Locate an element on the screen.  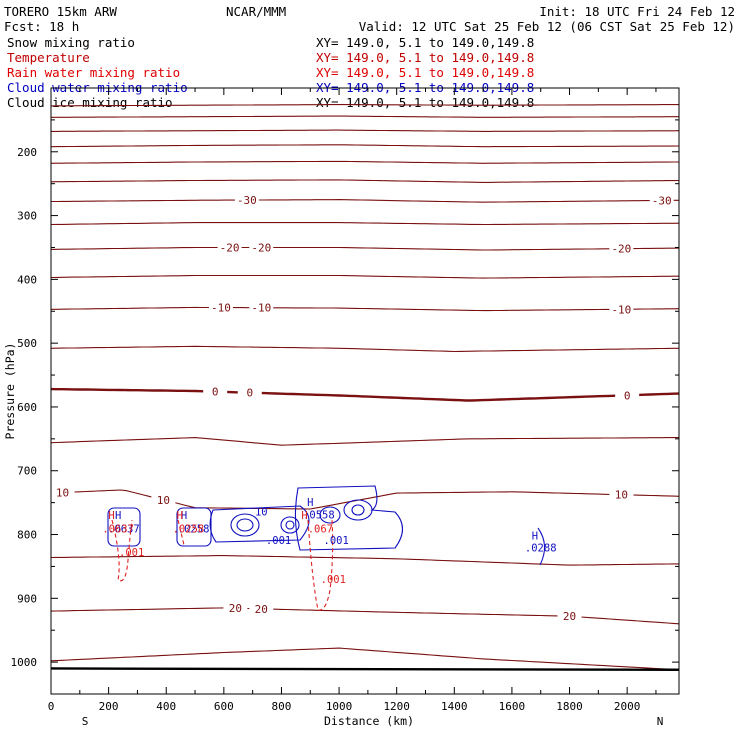
x-tick-label: 0 is located at coordinates (51, 706).